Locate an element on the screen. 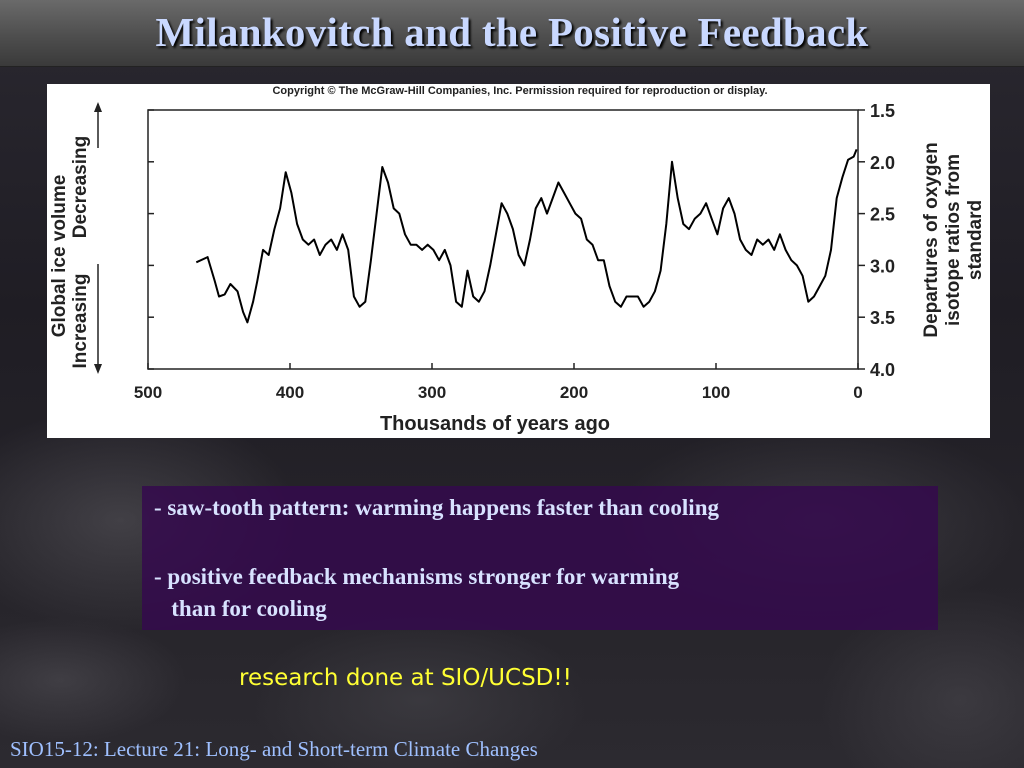 Image resolution: width=1024 pixels, height=768 pixels. x-tick-label: 500 is located at coordinates (148, 392).